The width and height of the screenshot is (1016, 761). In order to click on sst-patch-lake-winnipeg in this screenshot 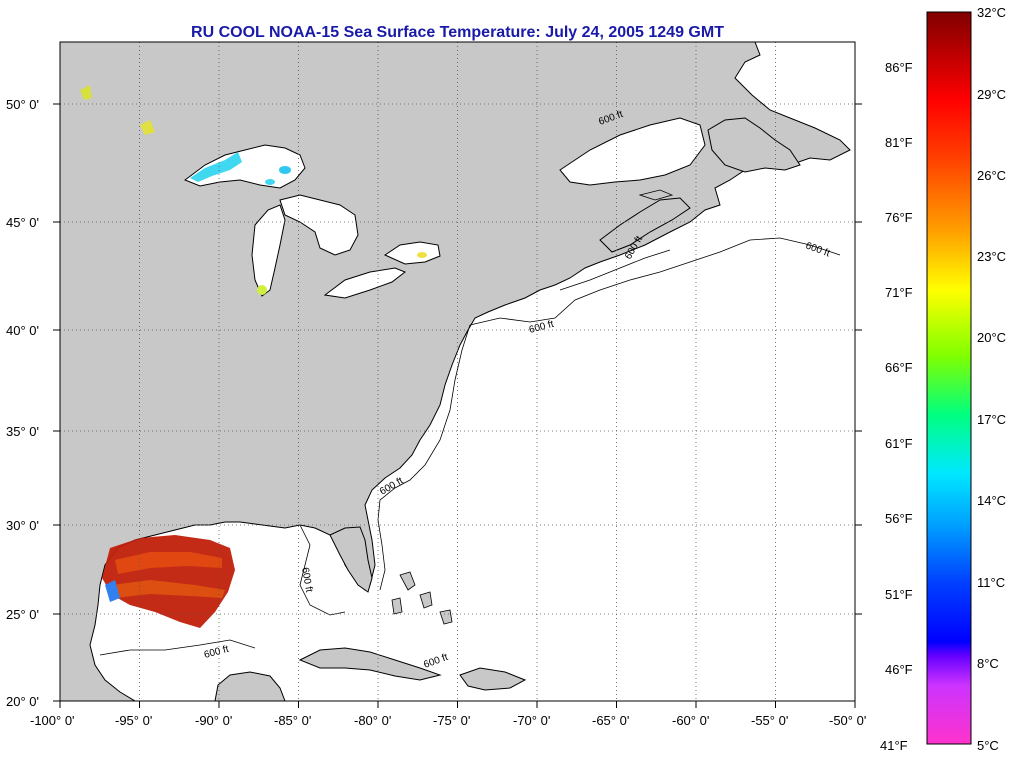, I will do `click(86, 92)`.